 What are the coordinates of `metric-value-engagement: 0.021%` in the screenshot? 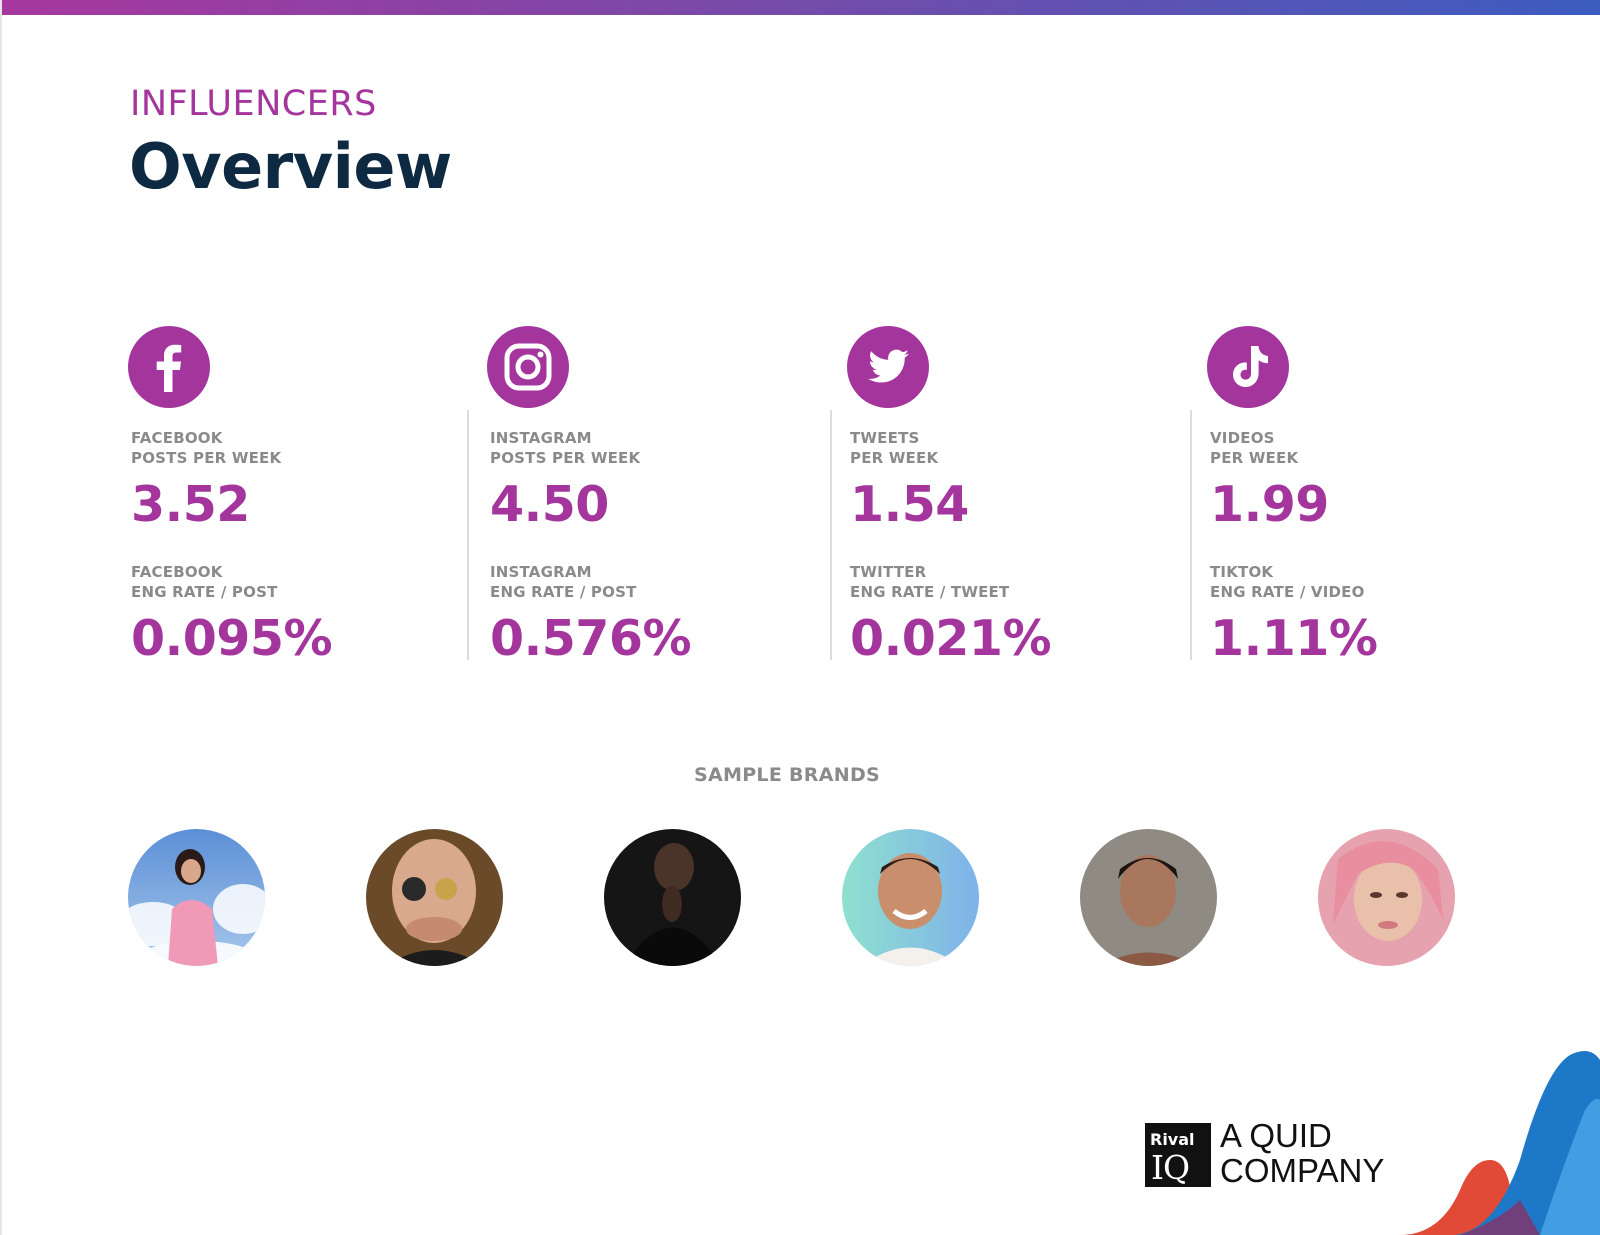 It's located at (951, 638).